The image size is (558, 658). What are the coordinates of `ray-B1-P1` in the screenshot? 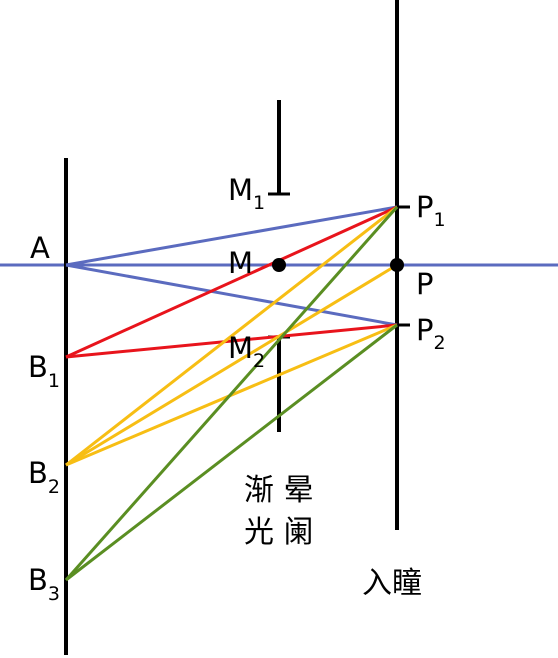 It's located at (231, 282).